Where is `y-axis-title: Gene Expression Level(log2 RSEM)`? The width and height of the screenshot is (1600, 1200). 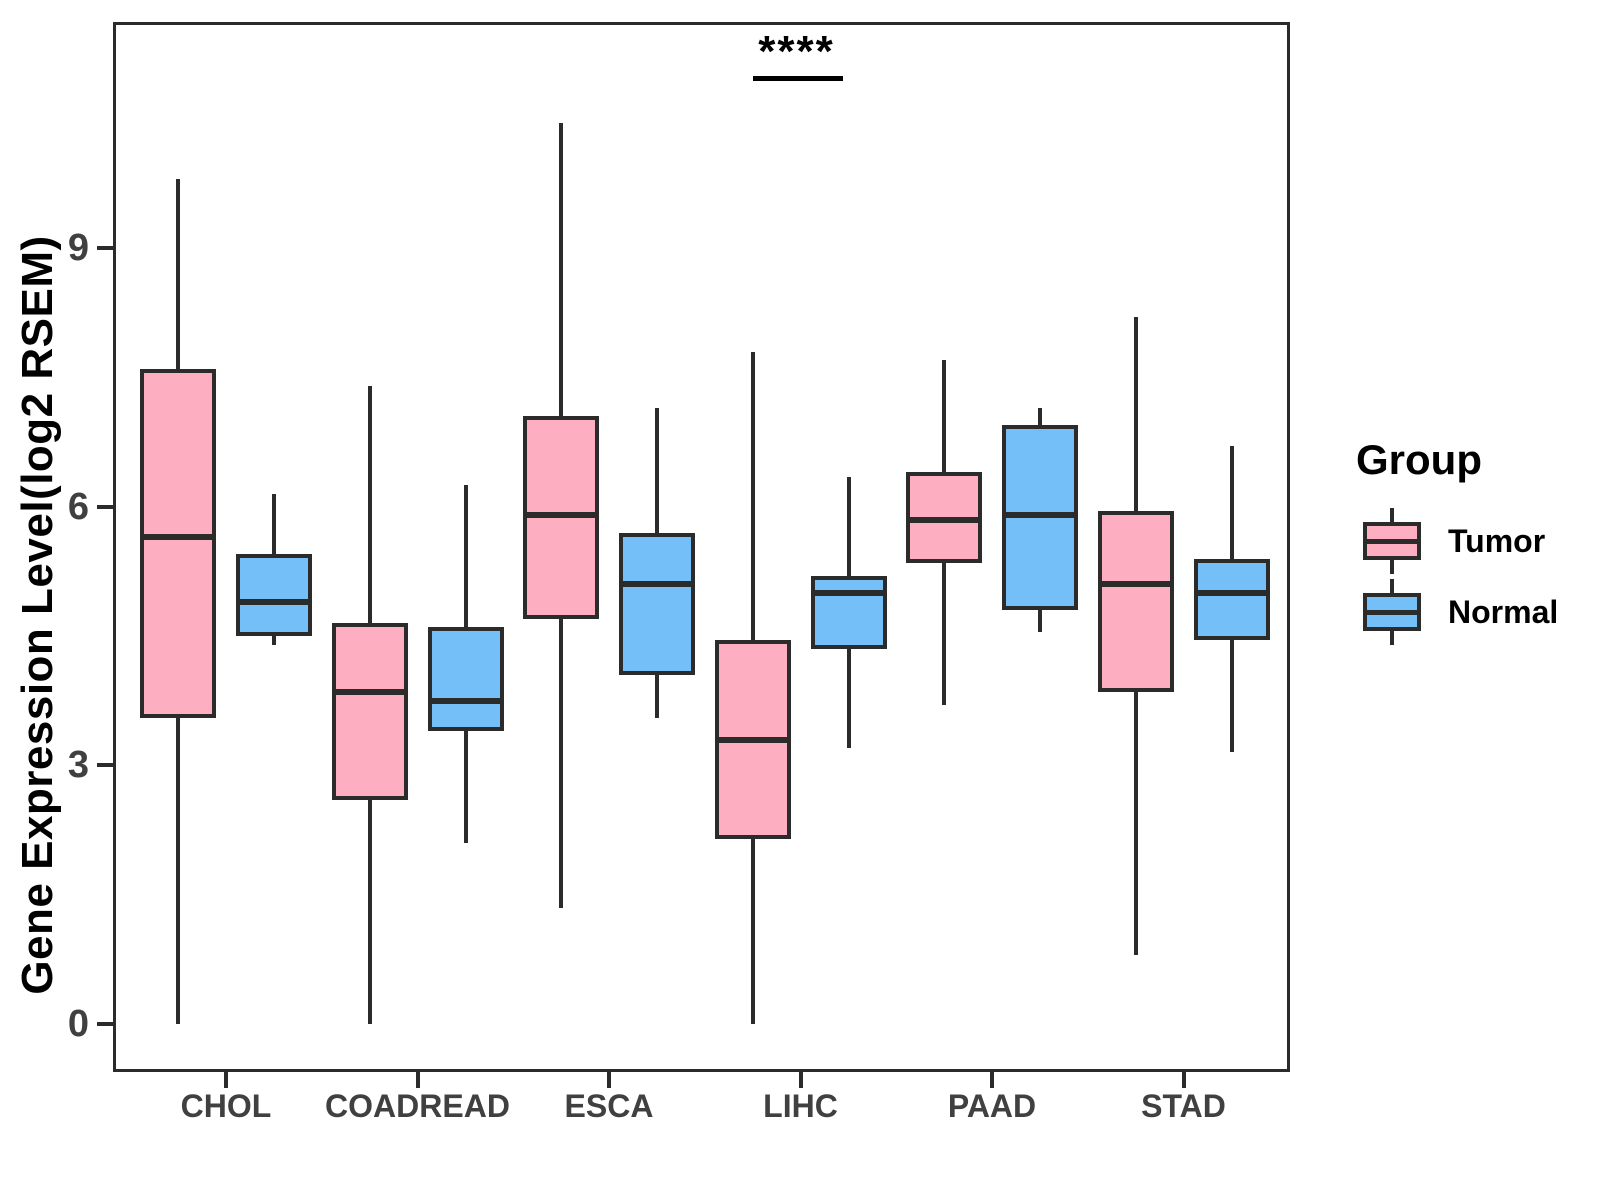 y-axis-title: Gene Expression Level(log2 RSEM) is located at coordinates (37, 615).